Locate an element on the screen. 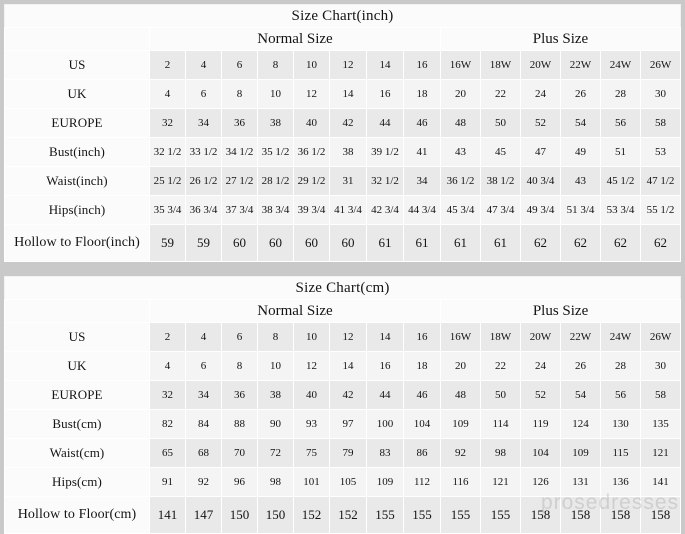 This screenshot has width=685, height=534. row-label-hollow-to-floor: Hollow to Floor(cm) is located at coordinates (77, 515).